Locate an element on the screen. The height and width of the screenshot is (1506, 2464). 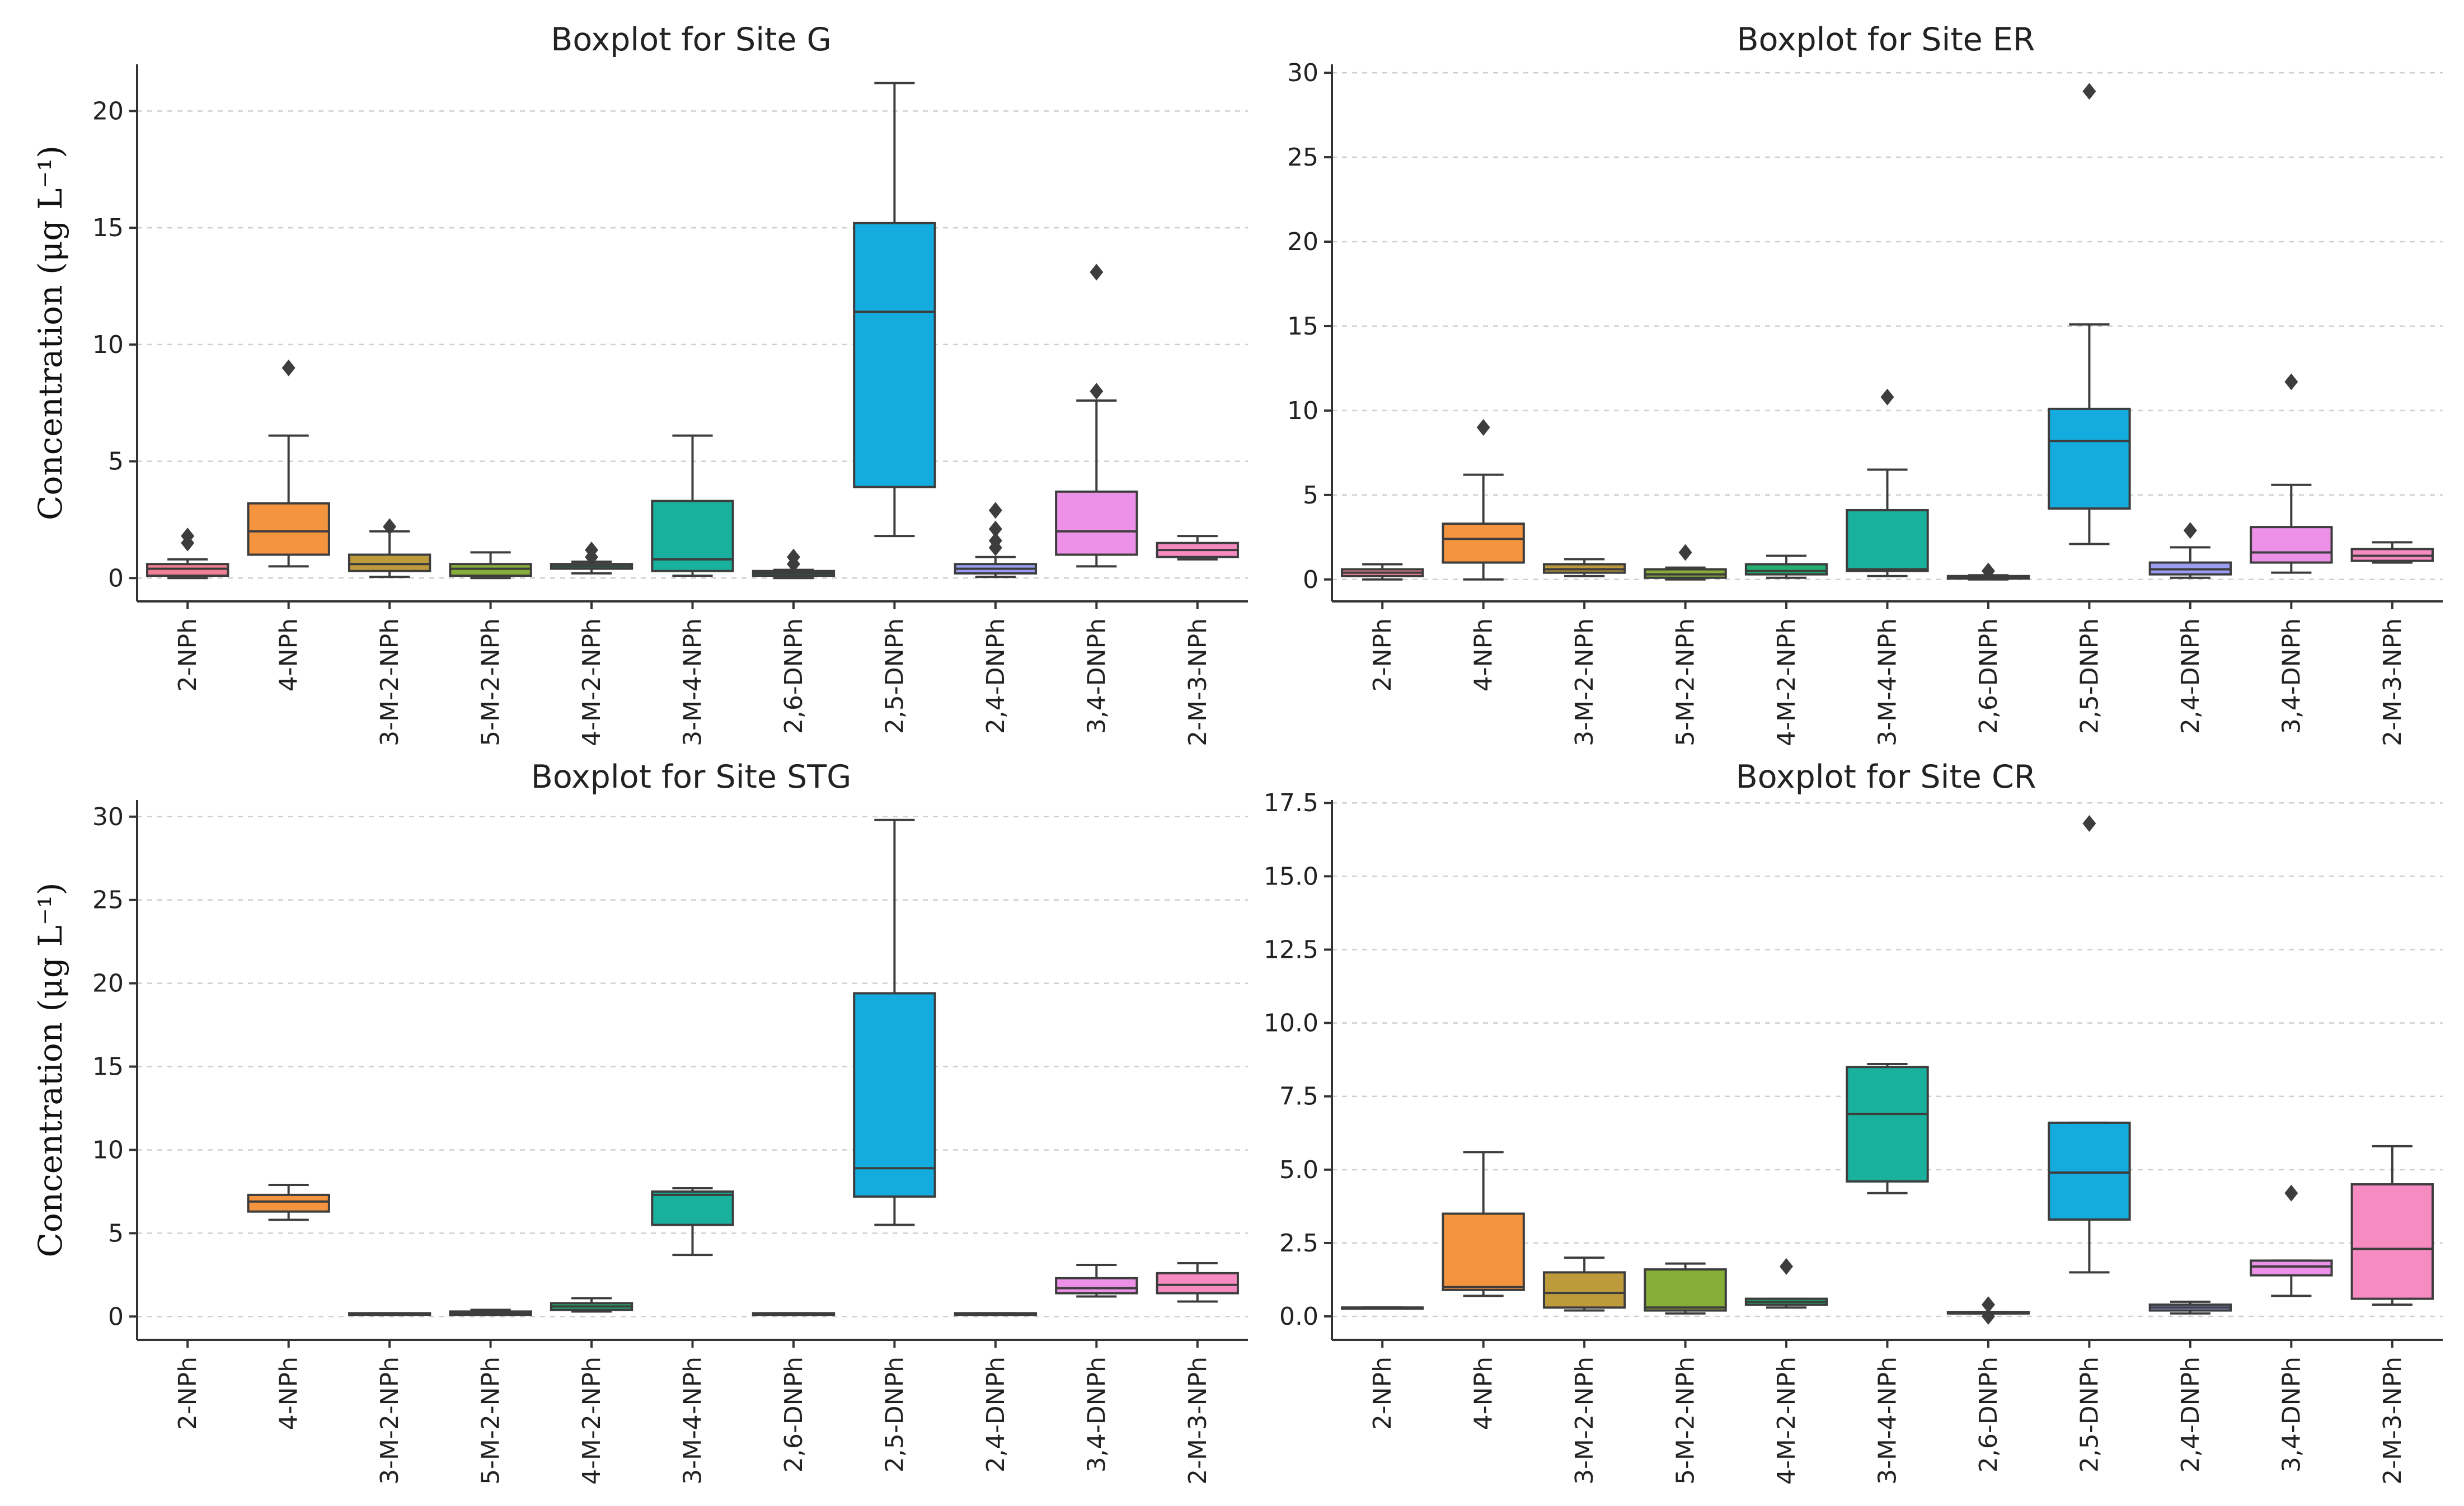
y-tick-label: 7.5 is located at coordinates (1298, 1097).